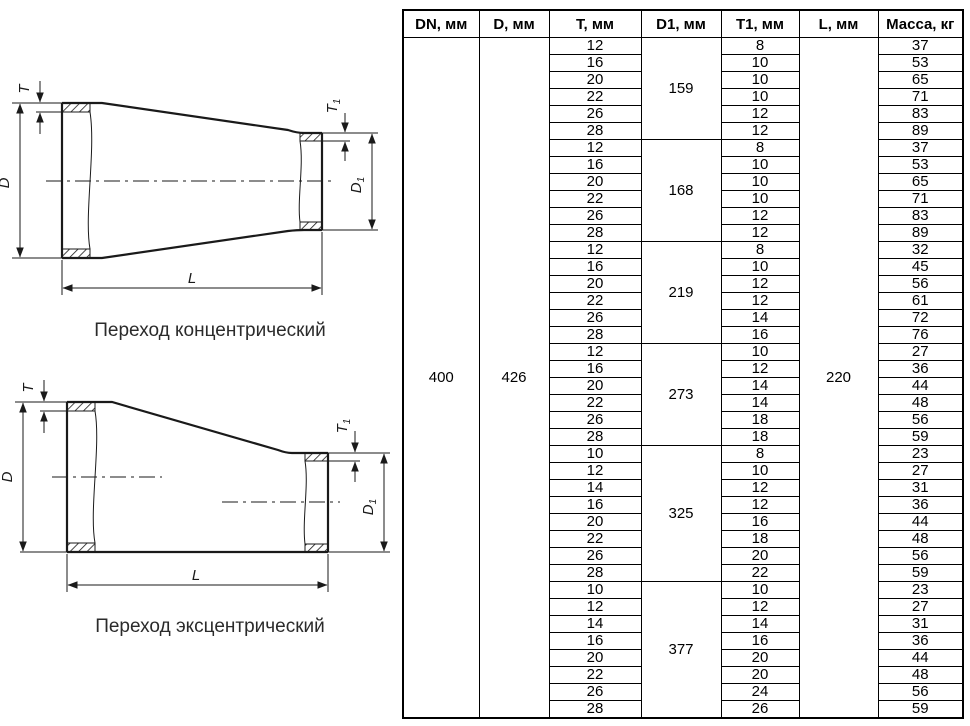 The width and height of the screenshot is (970, 726). Describe the element at coordinates (595, 63) in the screenshot. I see `cell-t: 16` at that location.